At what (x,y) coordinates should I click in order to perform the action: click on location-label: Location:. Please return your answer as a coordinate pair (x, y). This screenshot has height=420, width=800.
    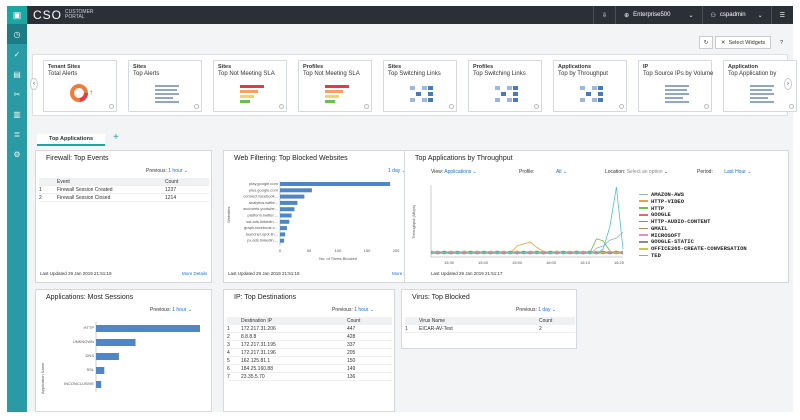
    Looking at the image, I should click on (615, 172).